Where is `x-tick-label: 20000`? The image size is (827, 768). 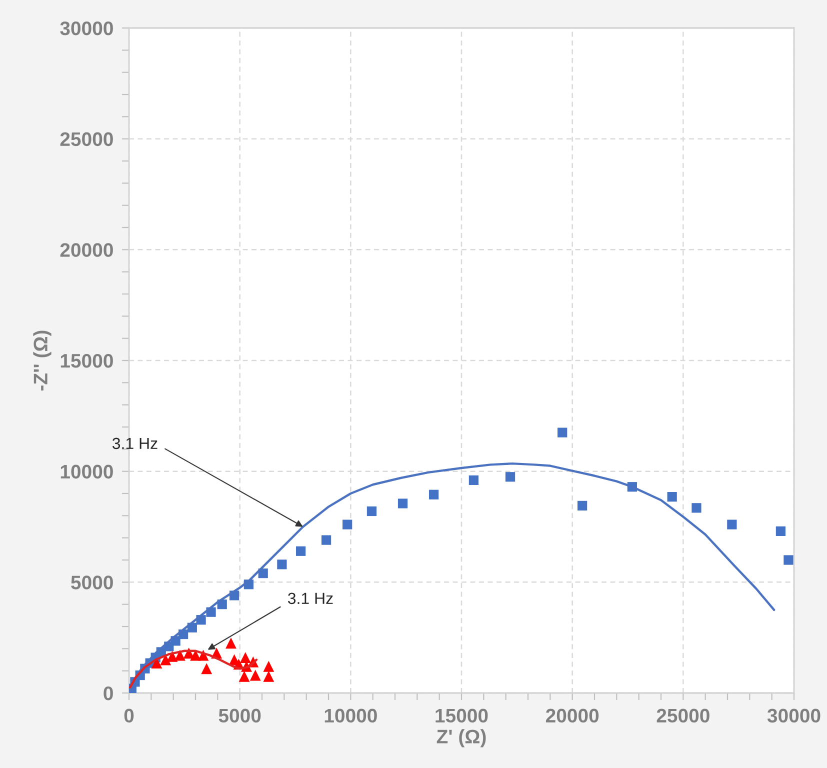
x-tick-label: 20000 is located at coordinates (572, 715).